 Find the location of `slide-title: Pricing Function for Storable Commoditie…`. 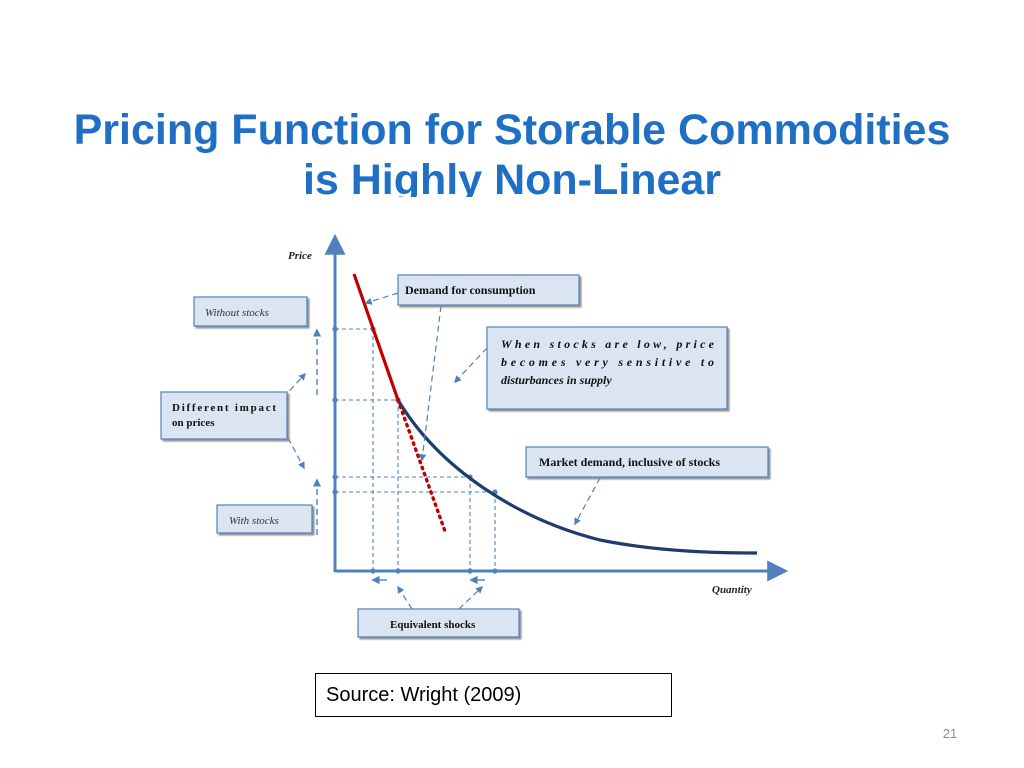

slide-title: Pricing Function for Storable Commoditie… is located at coordinates (512, 151).